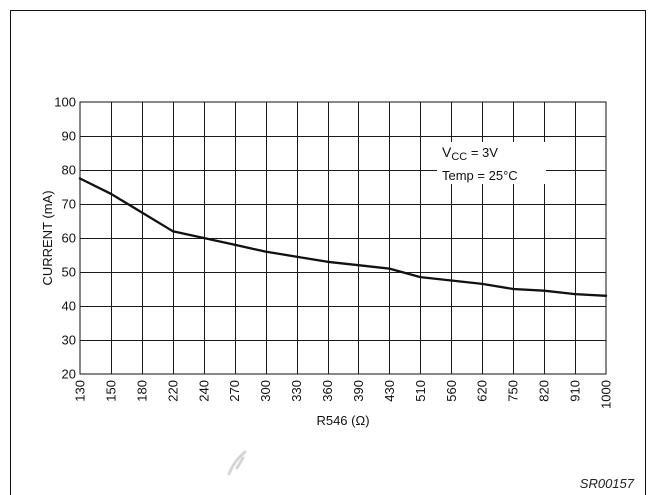  I want to click on annotation-vcc: VCC = 3V, so click(470, 153).